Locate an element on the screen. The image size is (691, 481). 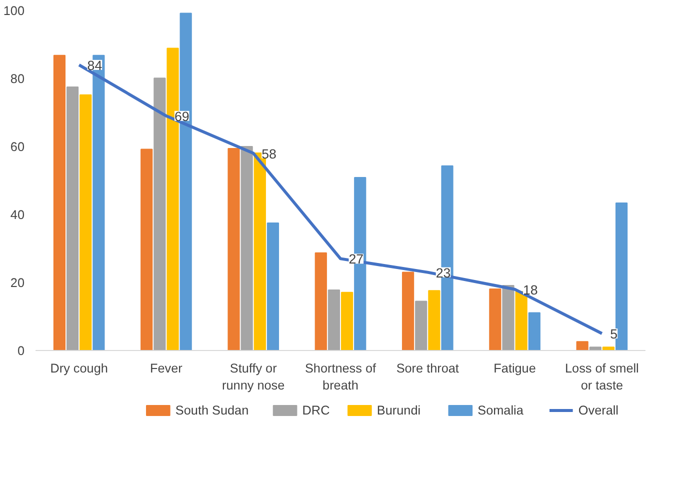
x-tick-label: Sore throat is located at coordinates (428, 369).